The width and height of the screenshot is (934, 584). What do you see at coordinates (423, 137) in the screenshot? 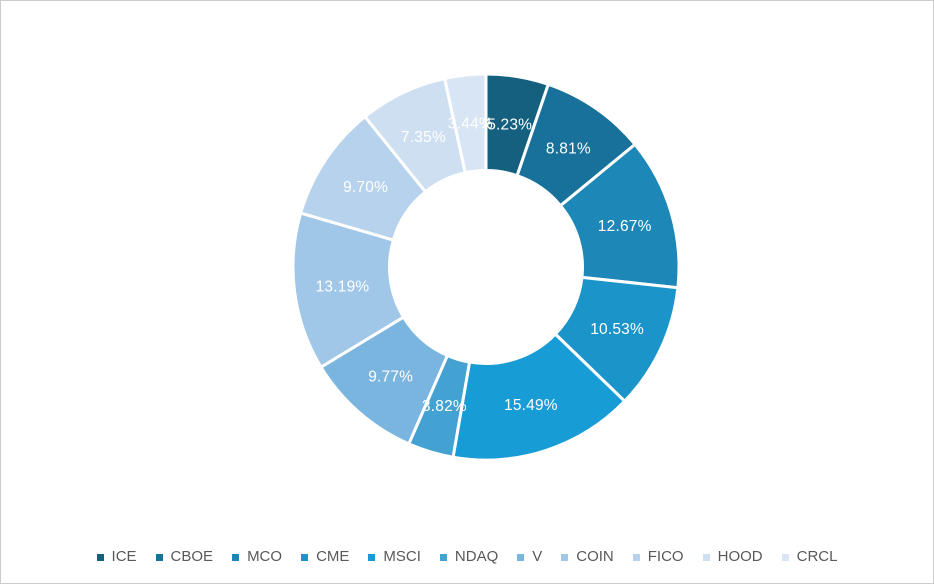
I see `slice-label-HOOD: 7.35%` at bounding box center [423, 137].